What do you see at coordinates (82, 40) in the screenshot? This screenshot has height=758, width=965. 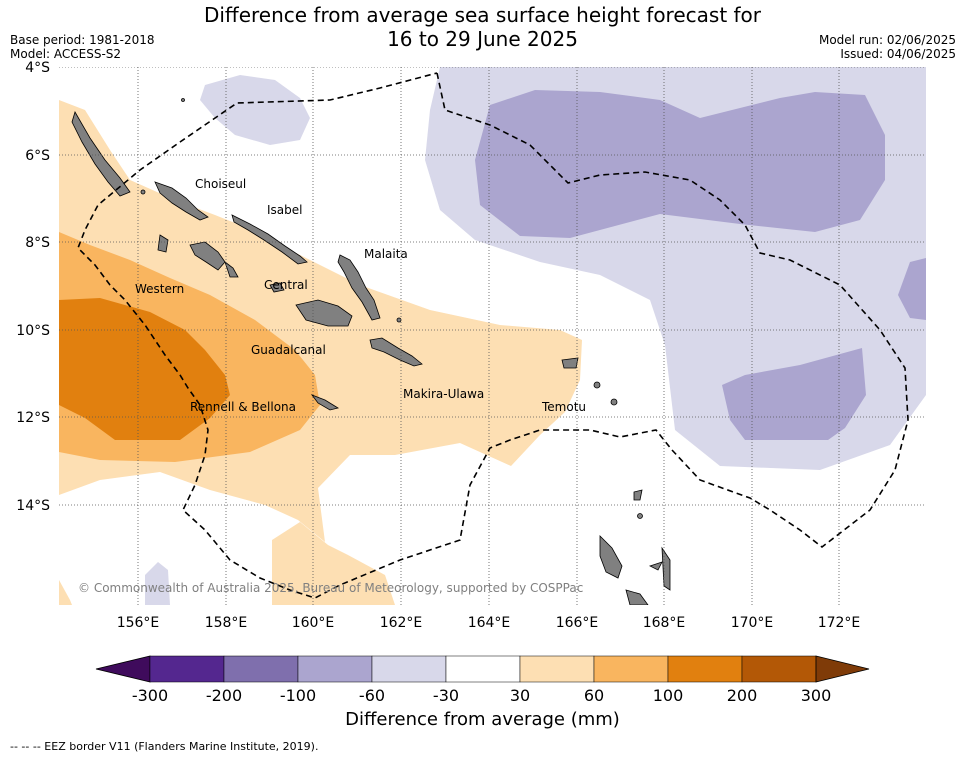 I see `base-period: Base period: 1981-2018` at bounding box center [82, 40].